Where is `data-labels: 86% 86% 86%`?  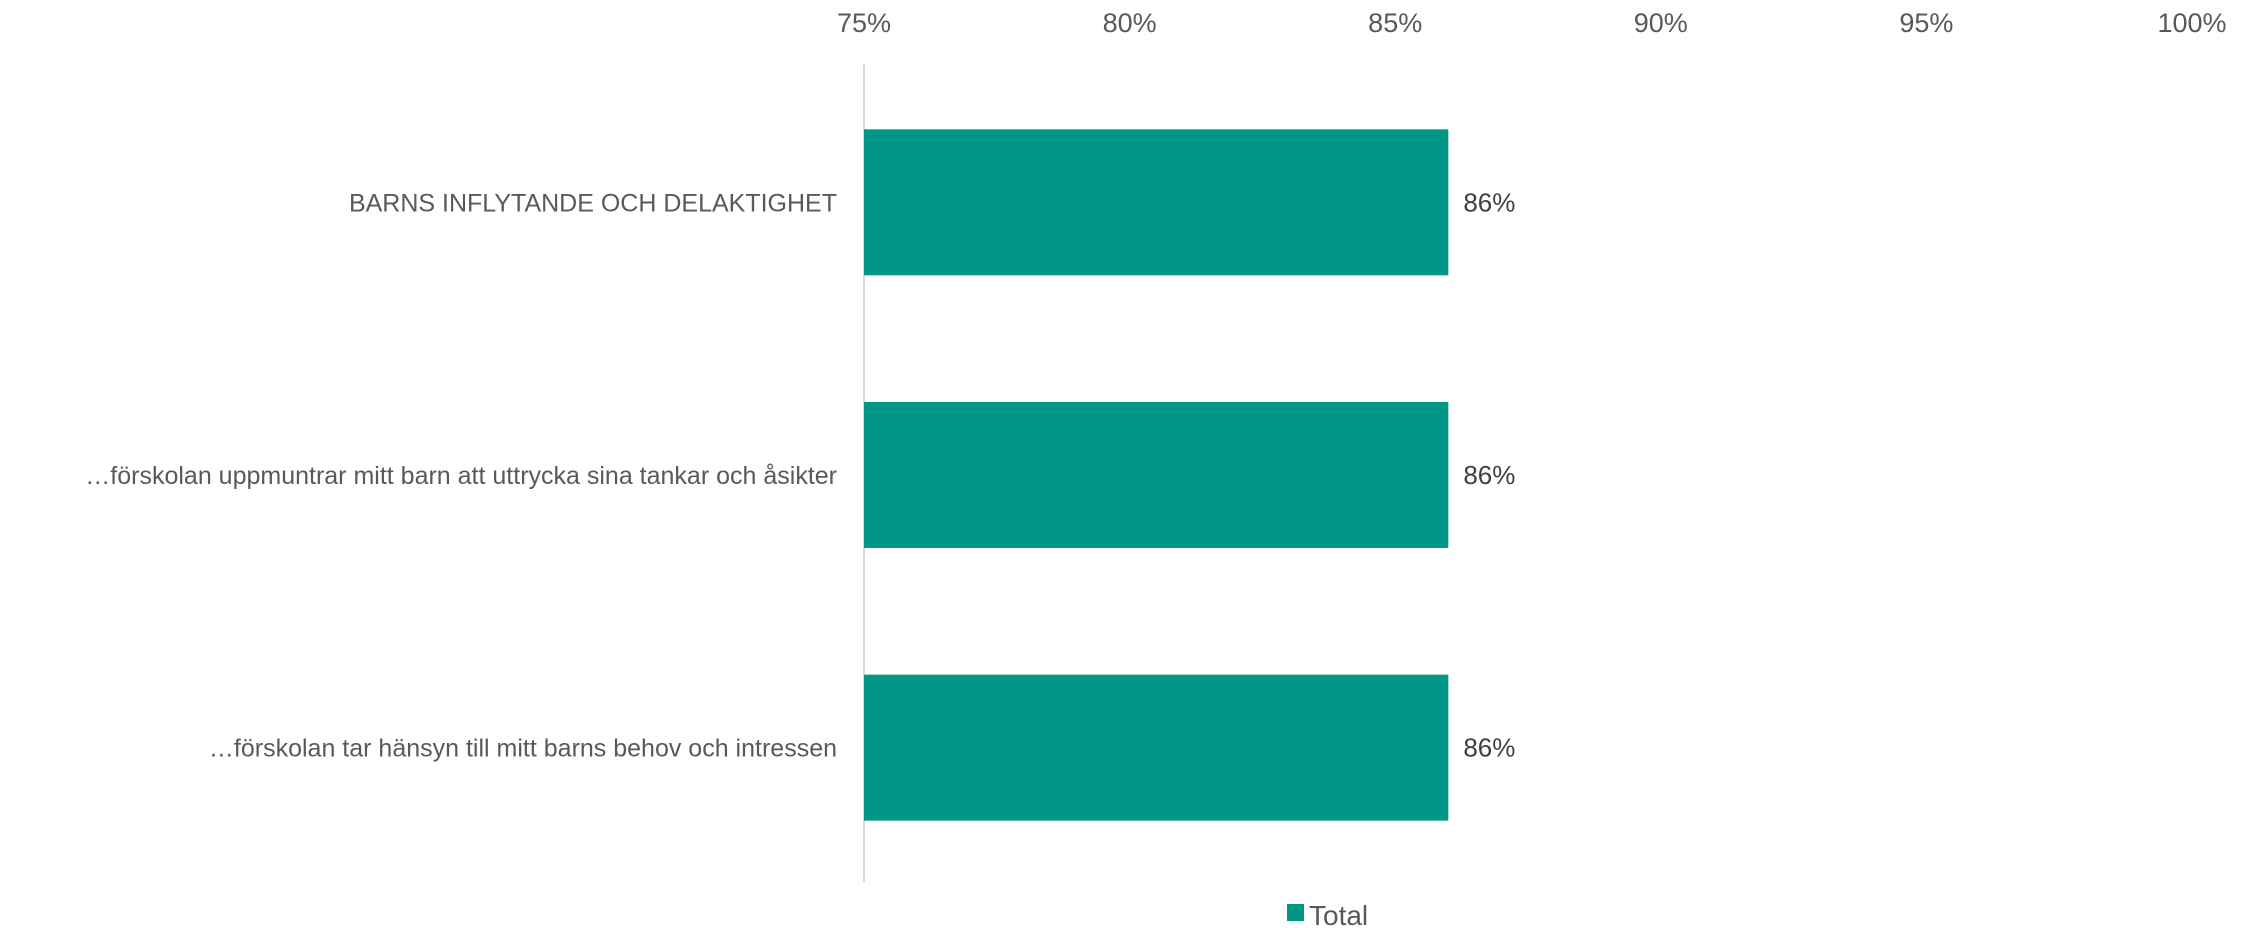
data-labels: 86% 86% 86% is located at coordinates (1489, 474).